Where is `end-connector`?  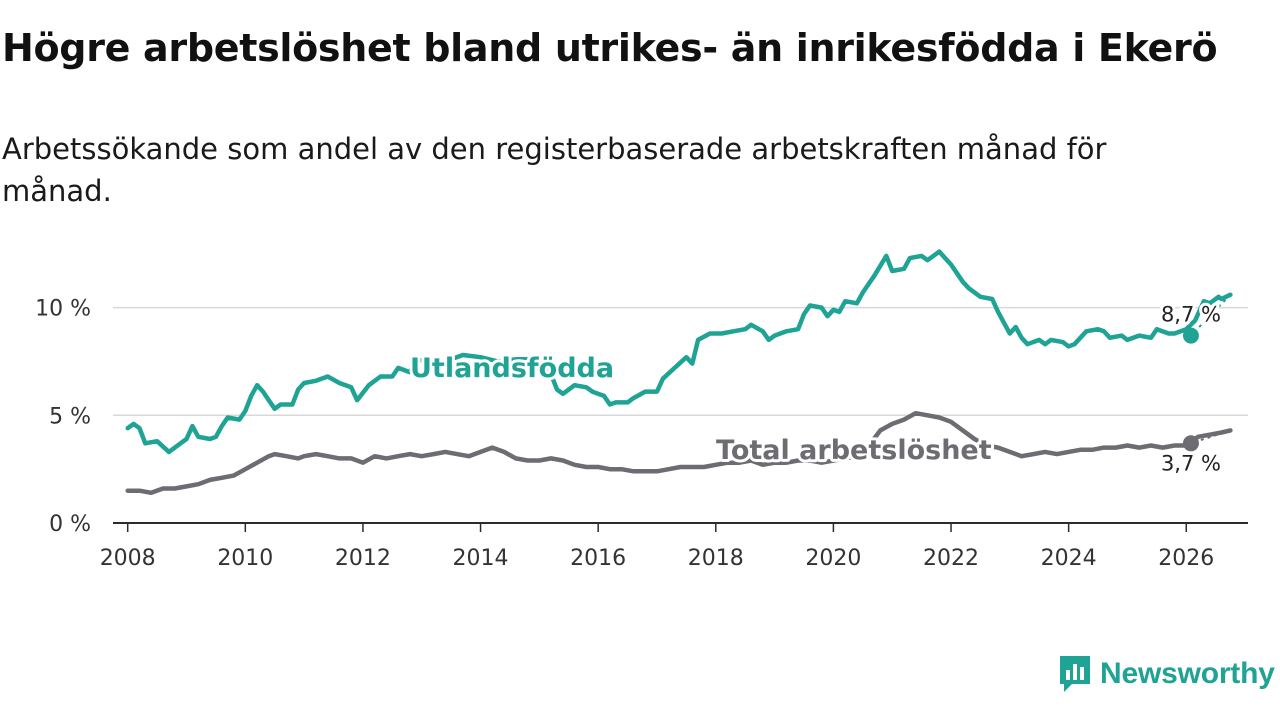 end-connector is located at coordinates (1211, 315).